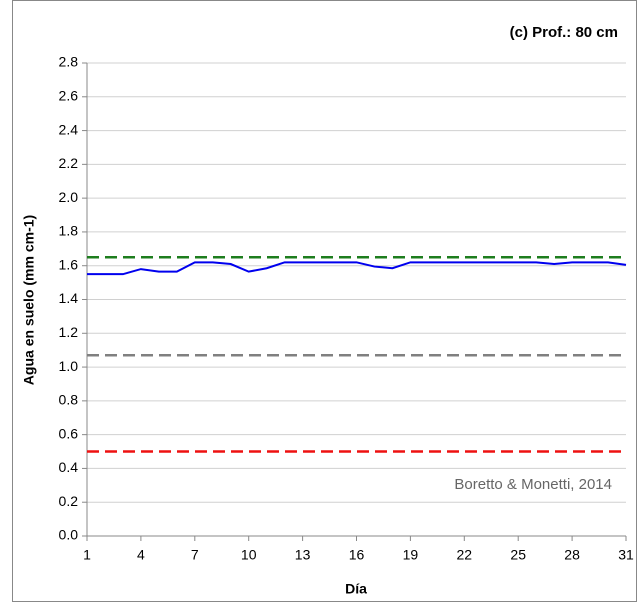 The height and width of the screenshot is (602, 638). Describe the element at coordinates (69, 366) in the screenshot. I see `y-tick-label: 1.0` at that location.